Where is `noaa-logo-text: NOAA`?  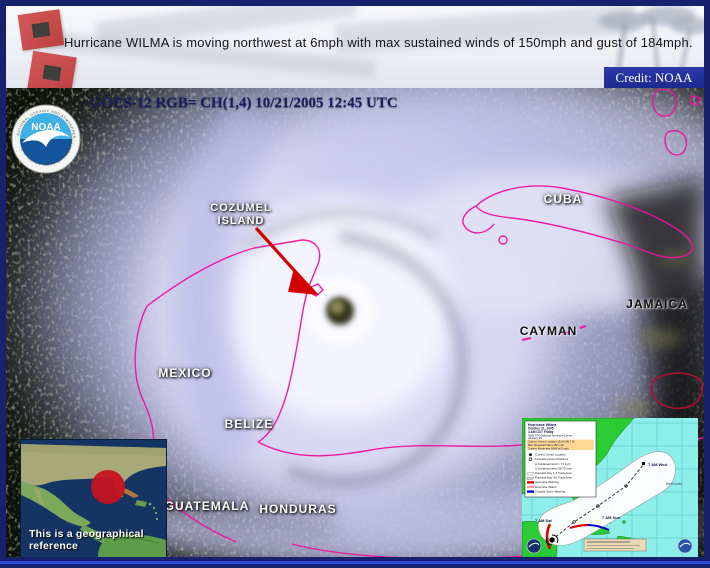
noaa-logo-text: NOAA is located at coordinates (45, 127).